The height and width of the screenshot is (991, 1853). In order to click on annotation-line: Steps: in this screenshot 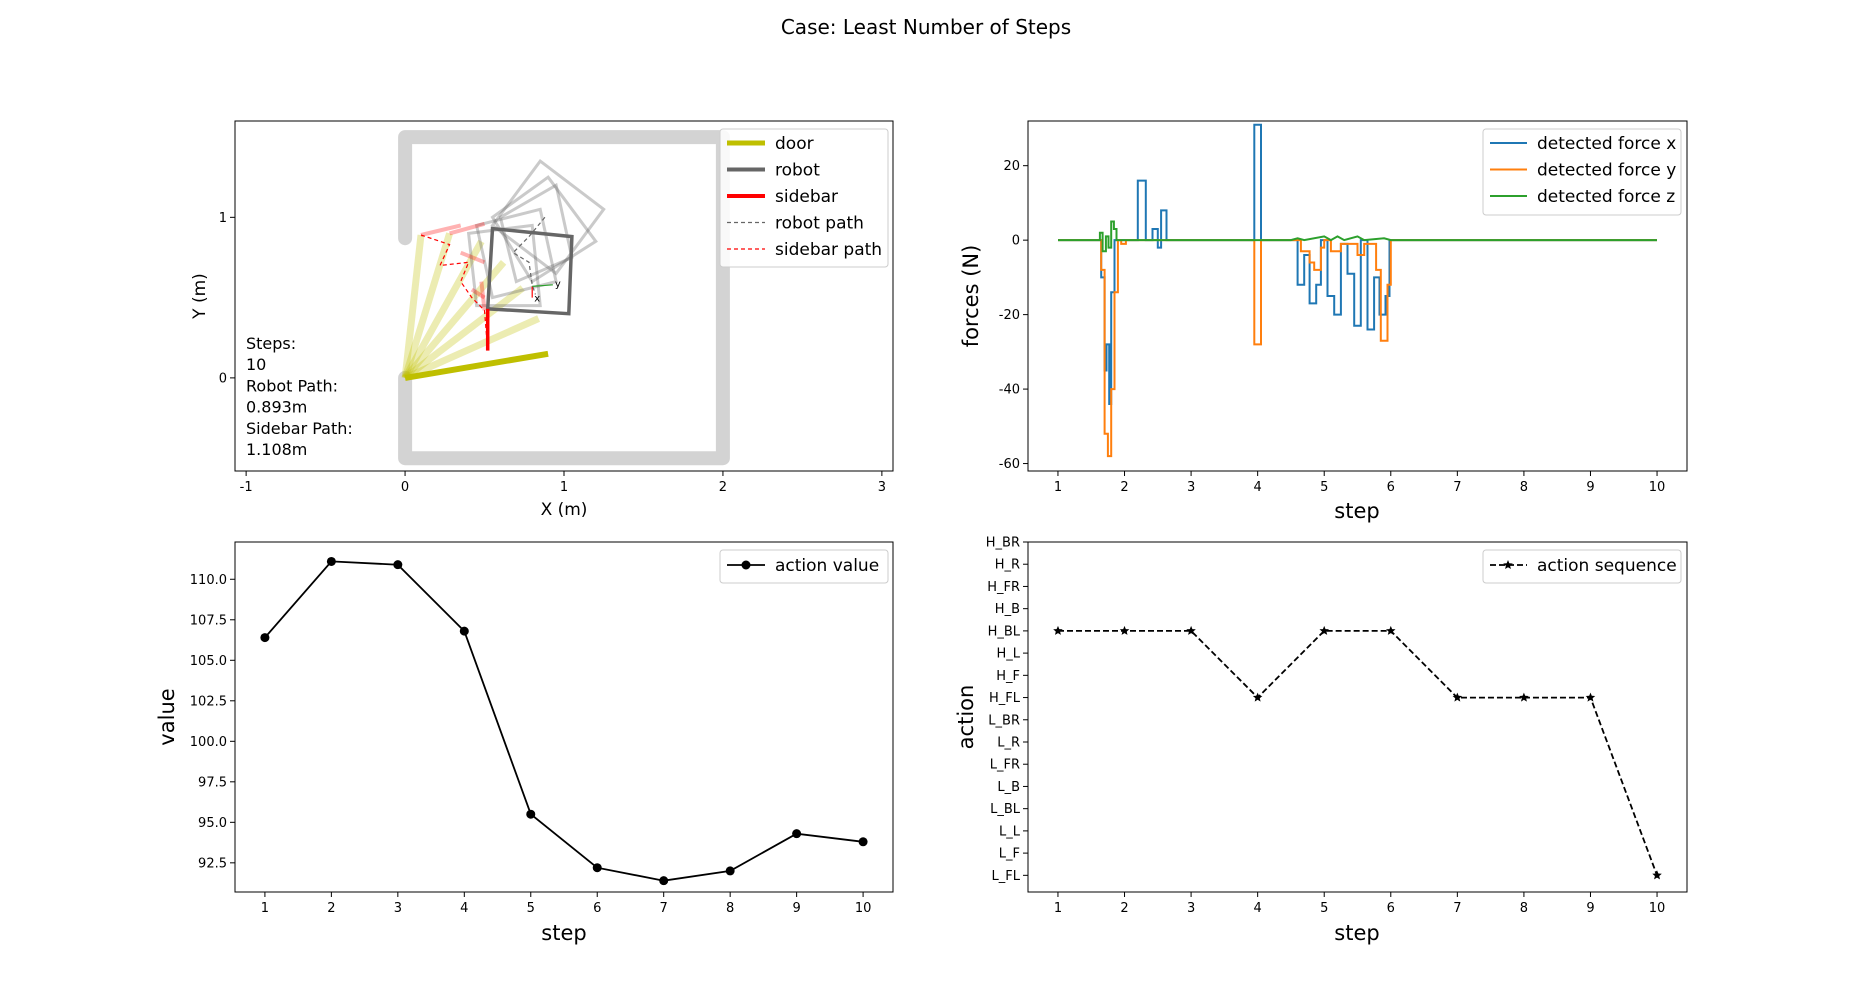, I will do `click(271, 343)`.